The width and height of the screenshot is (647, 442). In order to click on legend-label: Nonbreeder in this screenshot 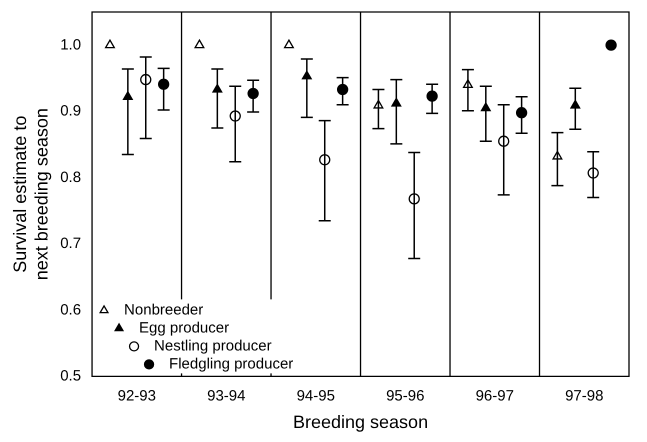, I will do `click(164, 310)`.